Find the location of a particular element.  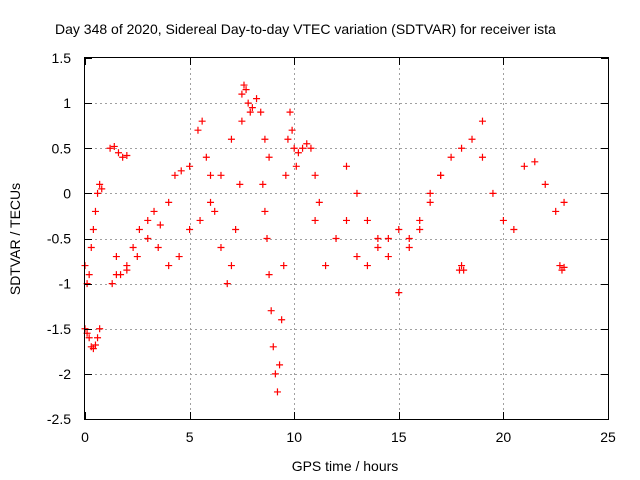

series-track-h is located at coordinates (273, 288).